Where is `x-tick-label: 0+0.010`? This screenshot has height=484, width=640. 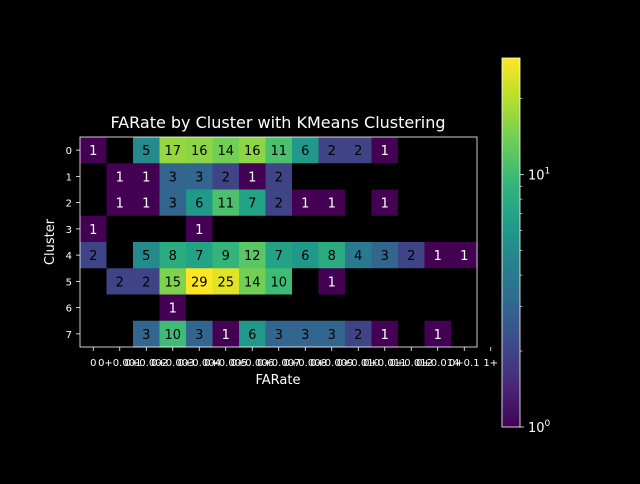
x-tick-label: 0+0.010 is located at coordinates (358, 363).